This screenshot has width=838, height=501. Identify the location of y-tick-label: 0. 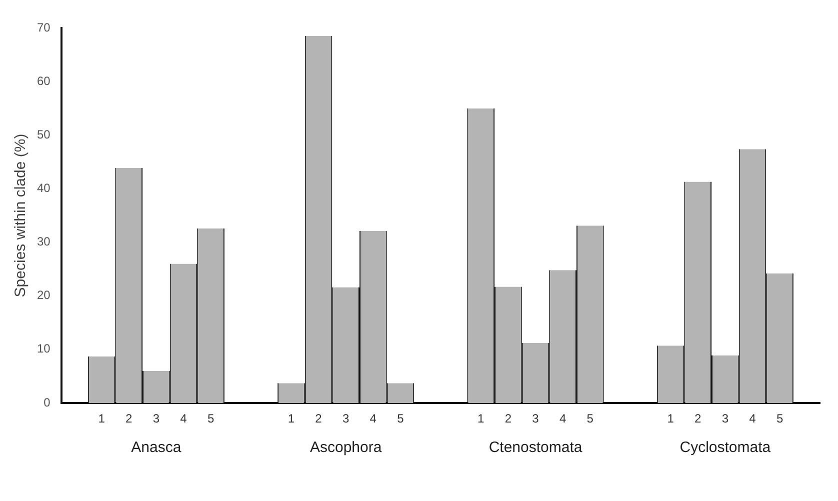
(47, 402).